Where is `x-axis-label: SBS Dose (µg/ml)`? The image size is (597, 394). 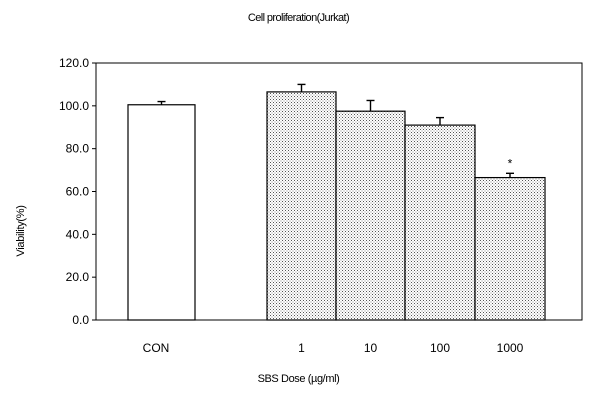
x-axis-label: SBS Dose (µg/ml) is located at coordinates (298, 379).